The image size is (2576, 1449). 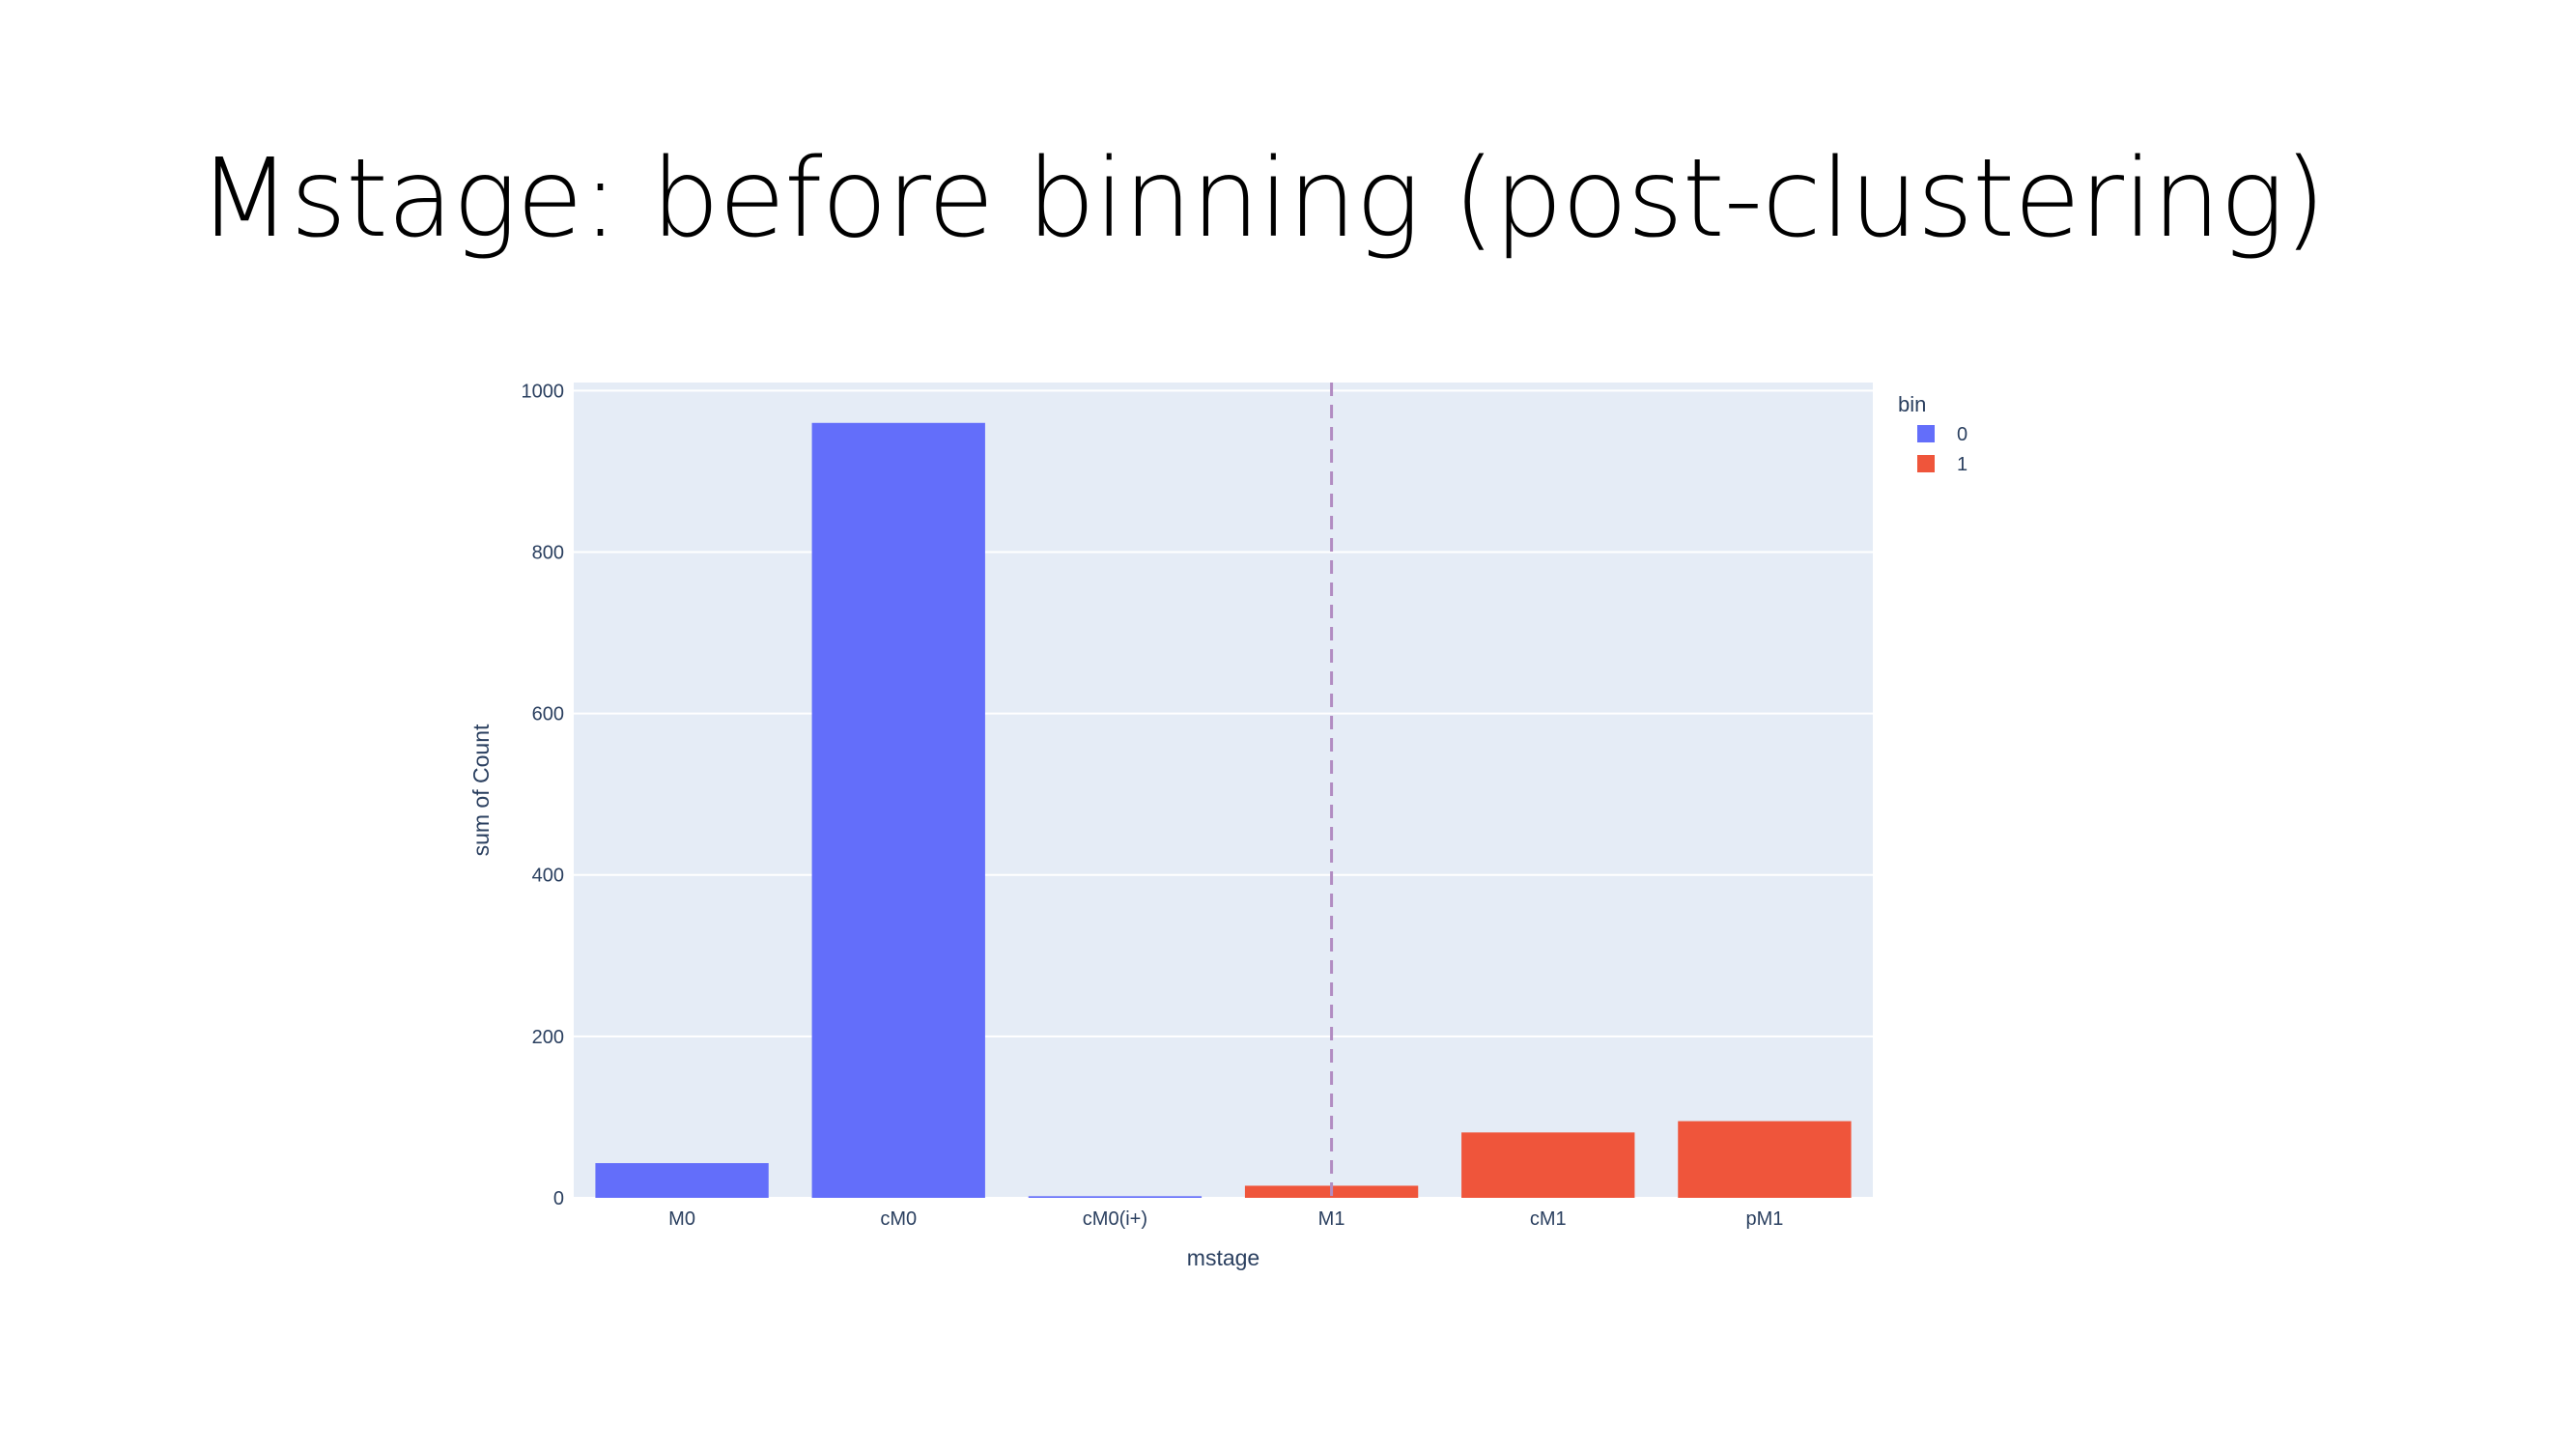 What do you see at coordinates (1765, 1159) in the screenshot?
I see `bar-pm1` at bounding box center [1765, 1159].